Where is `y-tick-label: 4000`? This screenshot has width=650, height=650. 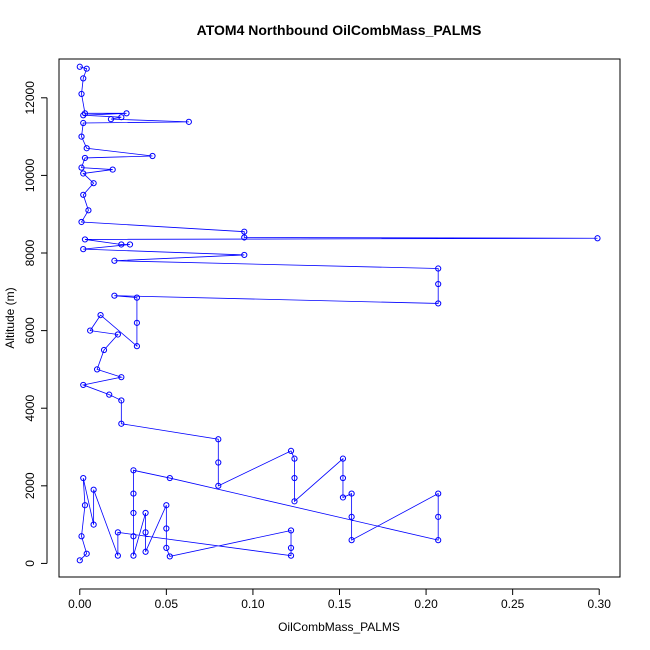 y-tick-label: 4000 is located at coordinates (30, 408).